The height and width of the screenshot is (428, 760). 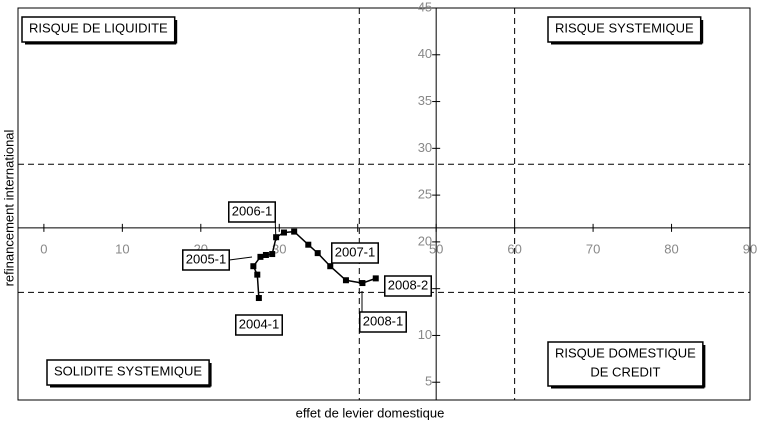 What do you see at coordinates (370, 412) in the screenshot?
I see `x-axis-title: effet de levier domestique` at bounding box center [370, 412].